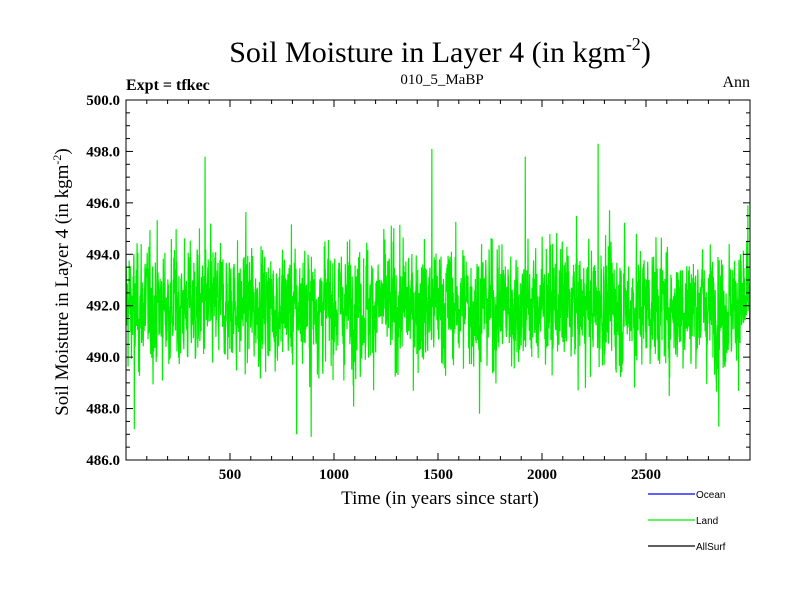  What do you see at coordinates (687, 521) in the screenshot?
I see `legend: Ocean Land AllSurf` at bounding box center [687, 521].